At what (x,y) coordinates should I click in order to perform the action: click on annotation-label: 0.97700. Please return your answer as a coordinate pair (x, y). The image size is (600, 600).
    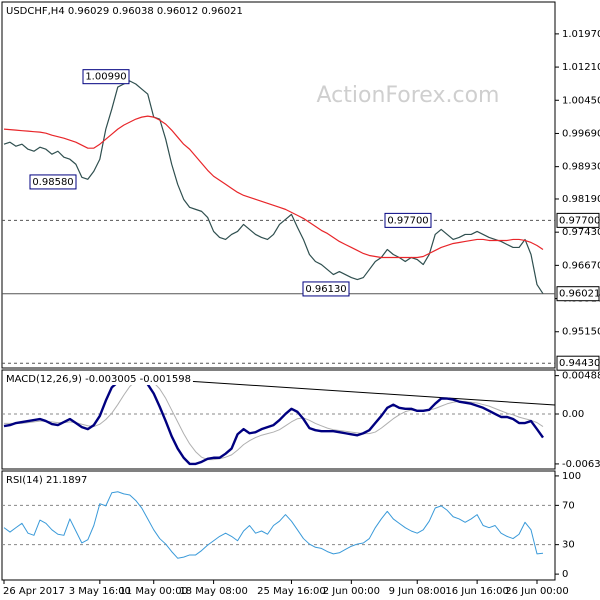
    Looking at the image, I should click on (407, 220).